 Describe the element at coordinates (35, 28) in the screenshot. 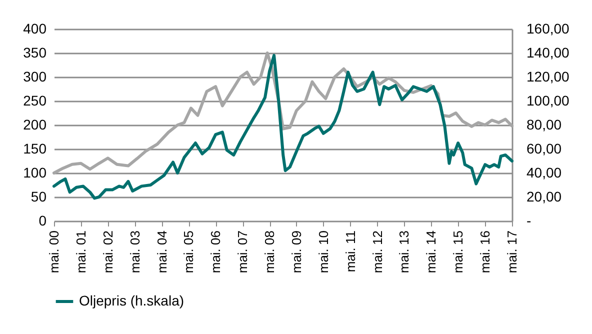

I see `y-tick-label: 400` at that location.